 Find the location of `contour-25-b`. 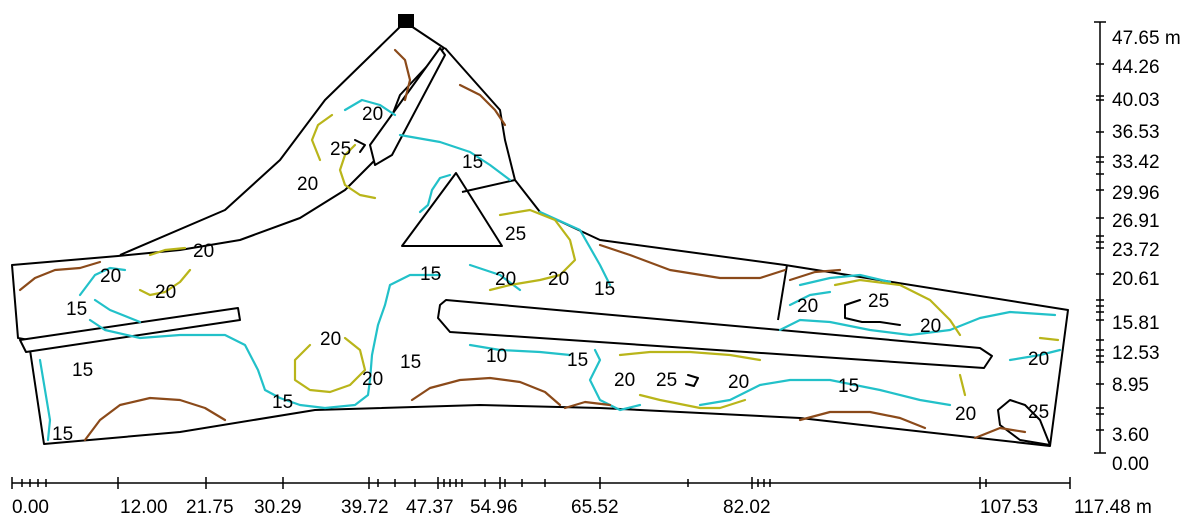

contour-25-b is located at coordinates (872, 312).